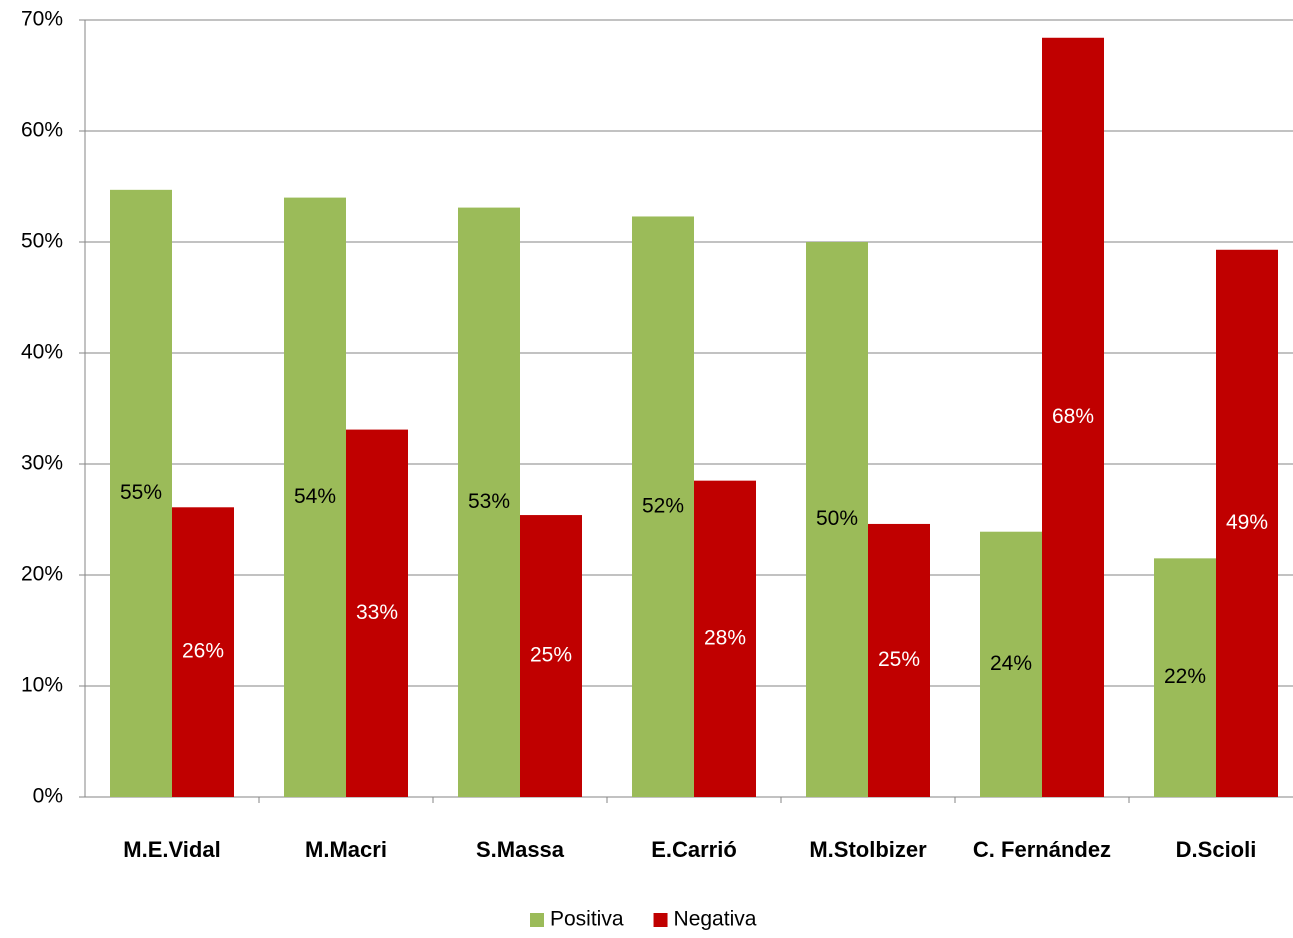  I want to click on x-tick-label: S.Massa, so click(520, 849).